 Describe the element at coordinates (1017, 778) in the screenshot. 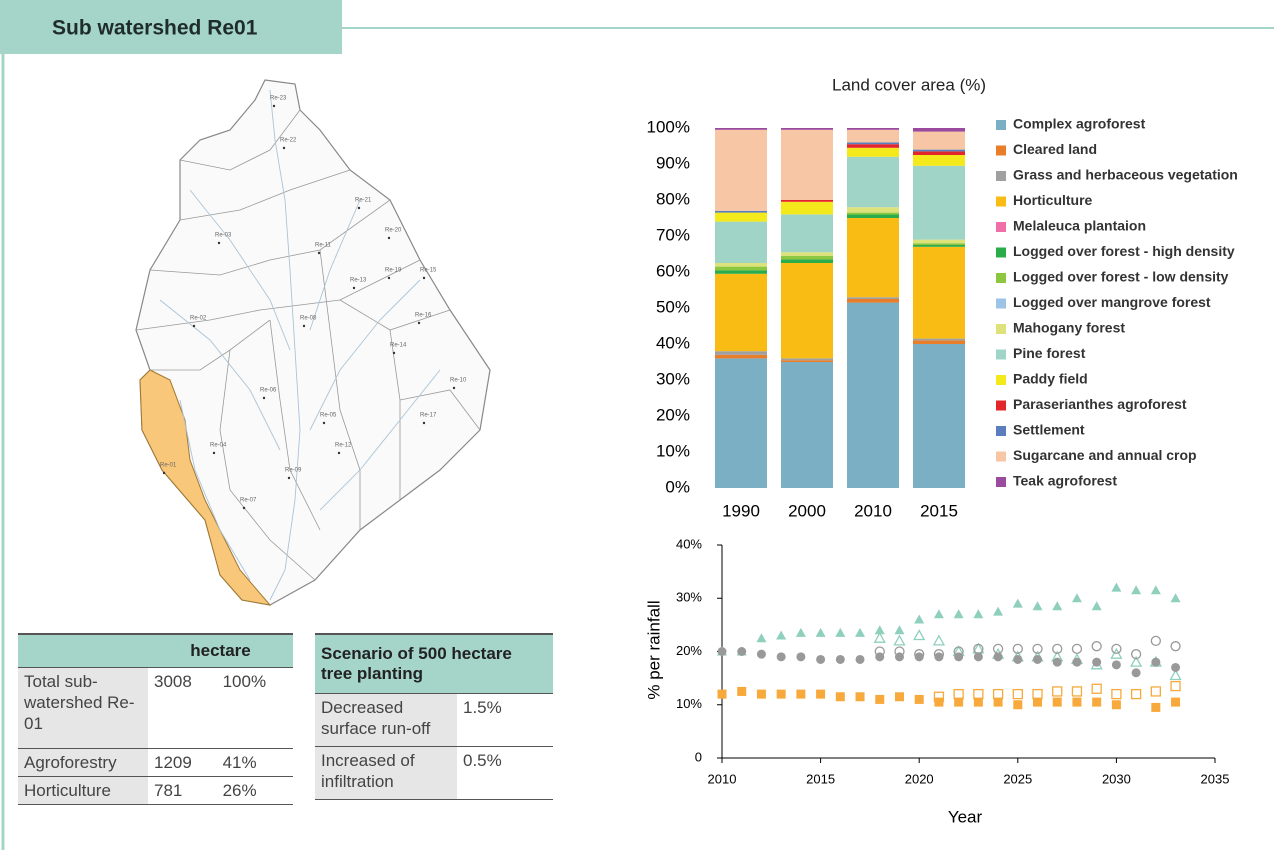

I see `x-tick-label: 2025` at that location.